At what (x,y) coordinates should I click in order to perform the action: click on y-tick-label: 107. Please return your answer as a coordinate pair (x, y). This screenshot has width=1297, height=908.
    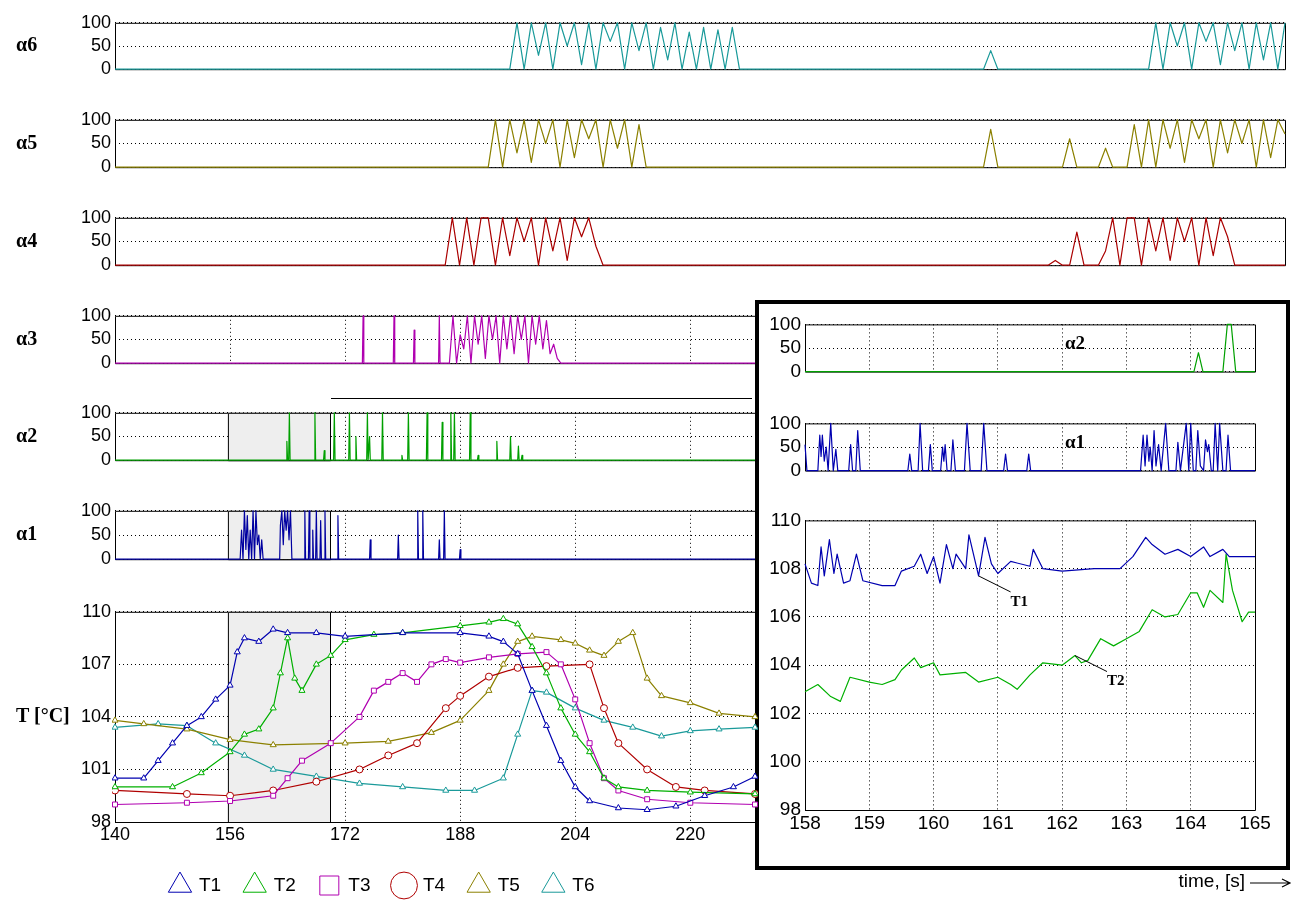
    Looking at the image, I should click on (95, 663).